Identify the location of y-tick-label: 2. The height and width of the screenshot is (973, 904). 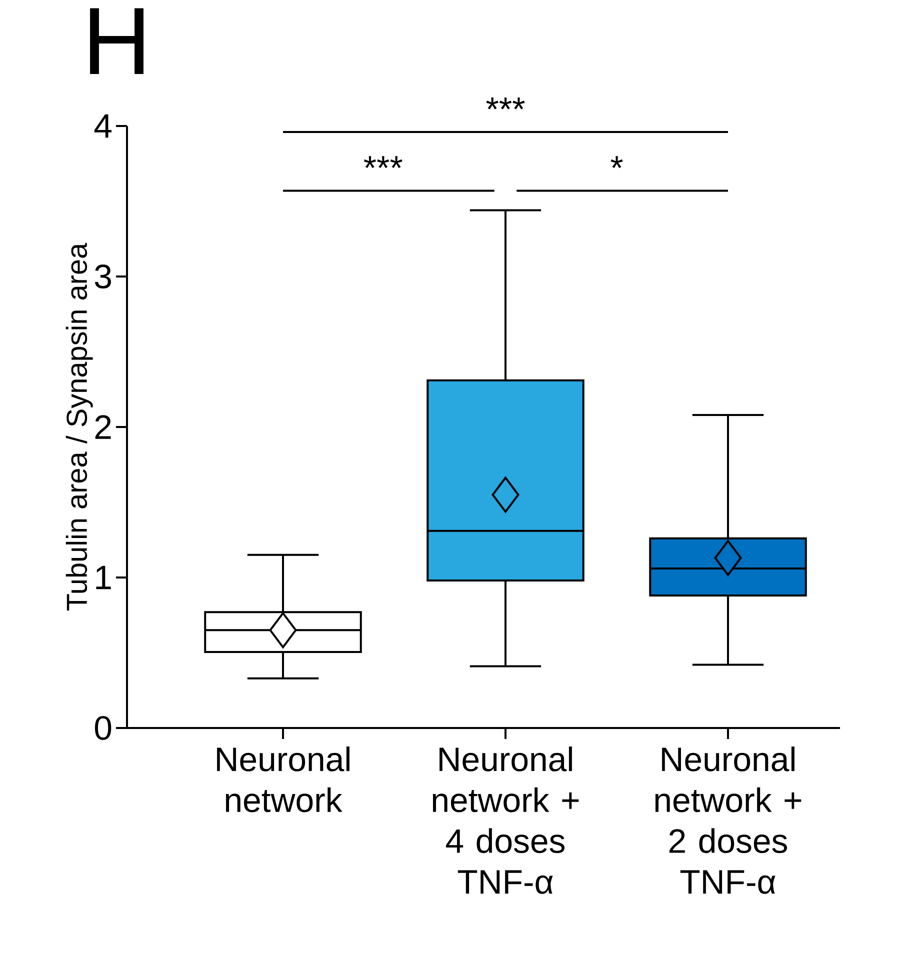
(103, 427).